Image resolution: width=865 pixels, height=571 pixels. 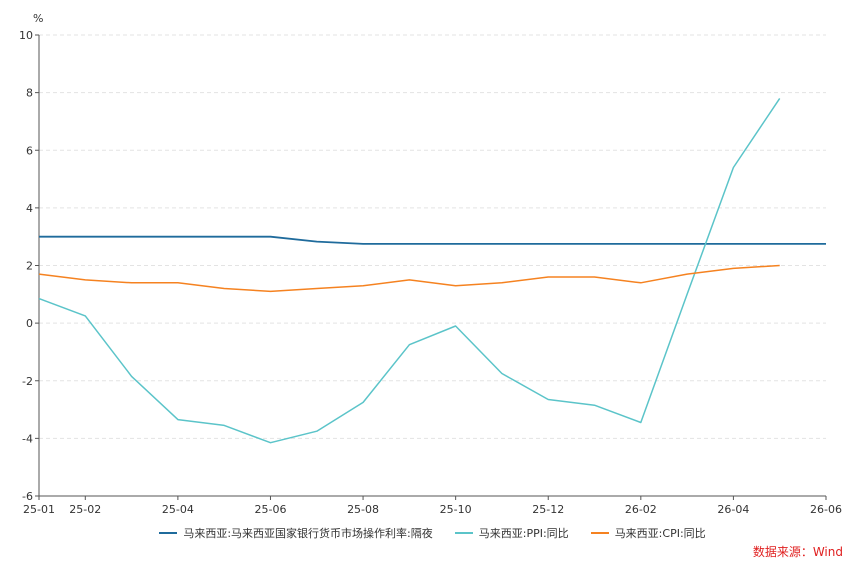 What do you see at coordinates (308, 533) in the screenshot?
I see `legend-label-overnight-rate: 马来西亚:马来西亚国家银行货币市场操作利率:隔夜` at bounding box center [308, 533].